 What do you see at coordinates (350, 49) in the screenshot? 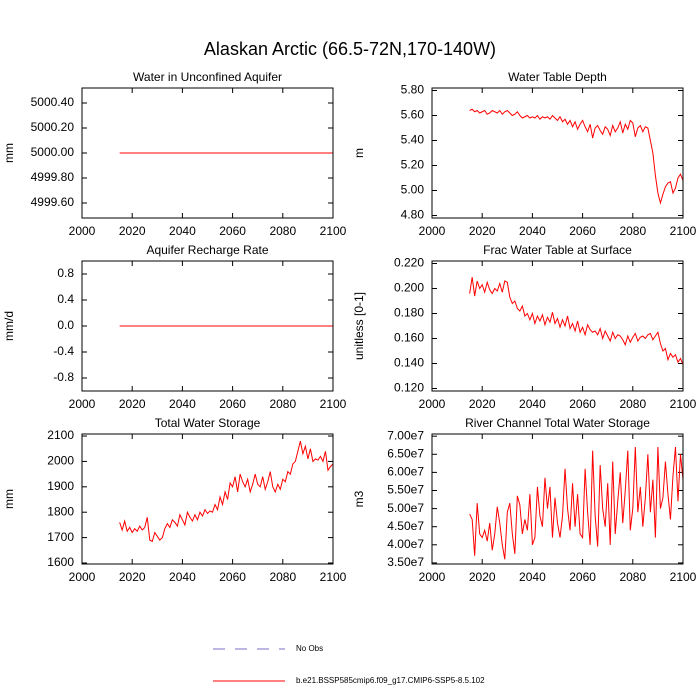
I see `figure-title: Alaskan Arctic (66.5-72N,170-140W)` at bounding box center [350, 49].